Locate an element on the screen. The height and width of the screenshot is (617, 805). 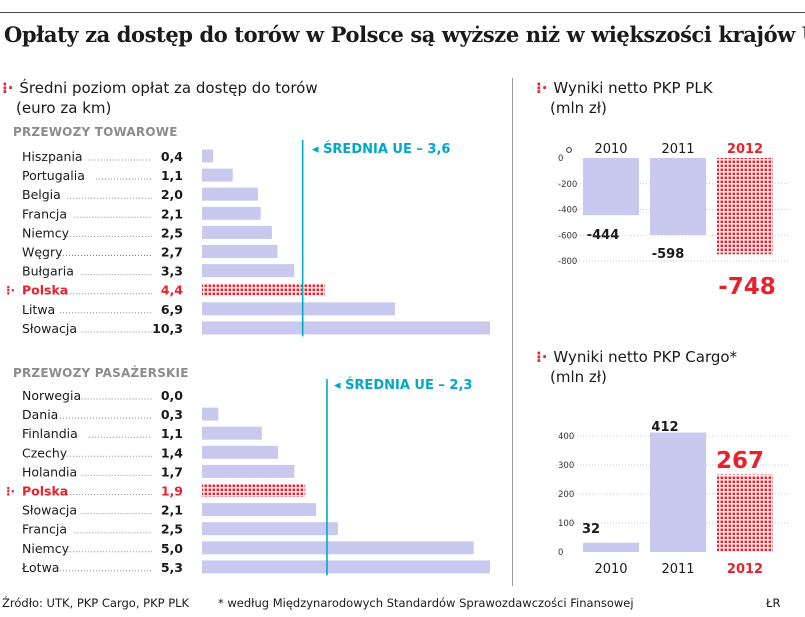
eu-average-label-freight: ◂ ŚREDNIA UE – 3,6 is located at coordinates (381, 149).